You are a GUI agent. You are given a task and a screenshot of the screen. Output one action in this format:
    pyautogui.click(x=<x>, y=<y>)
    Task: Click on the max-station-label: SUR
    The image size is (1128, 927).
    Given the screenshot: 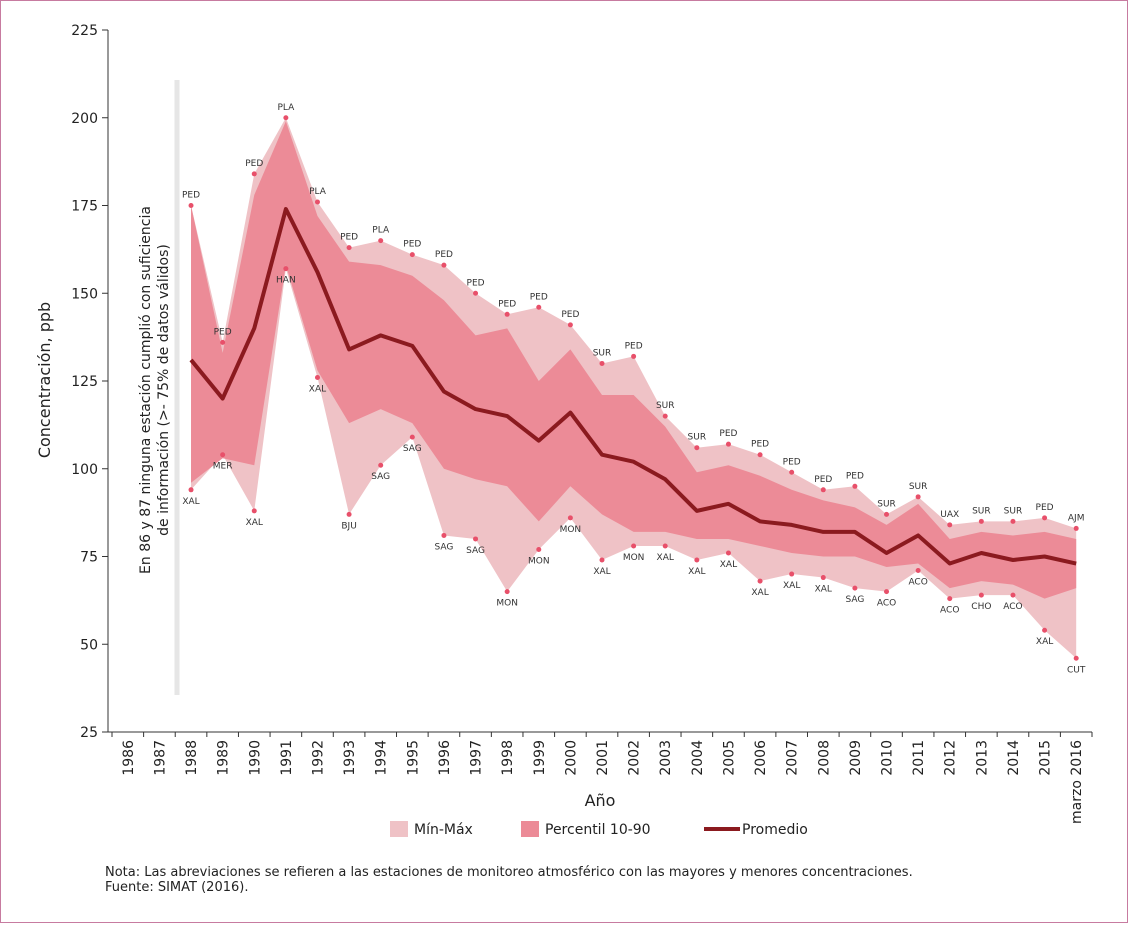 What is the action you would take?
    pyautogui.click(x=918, y=487)
    